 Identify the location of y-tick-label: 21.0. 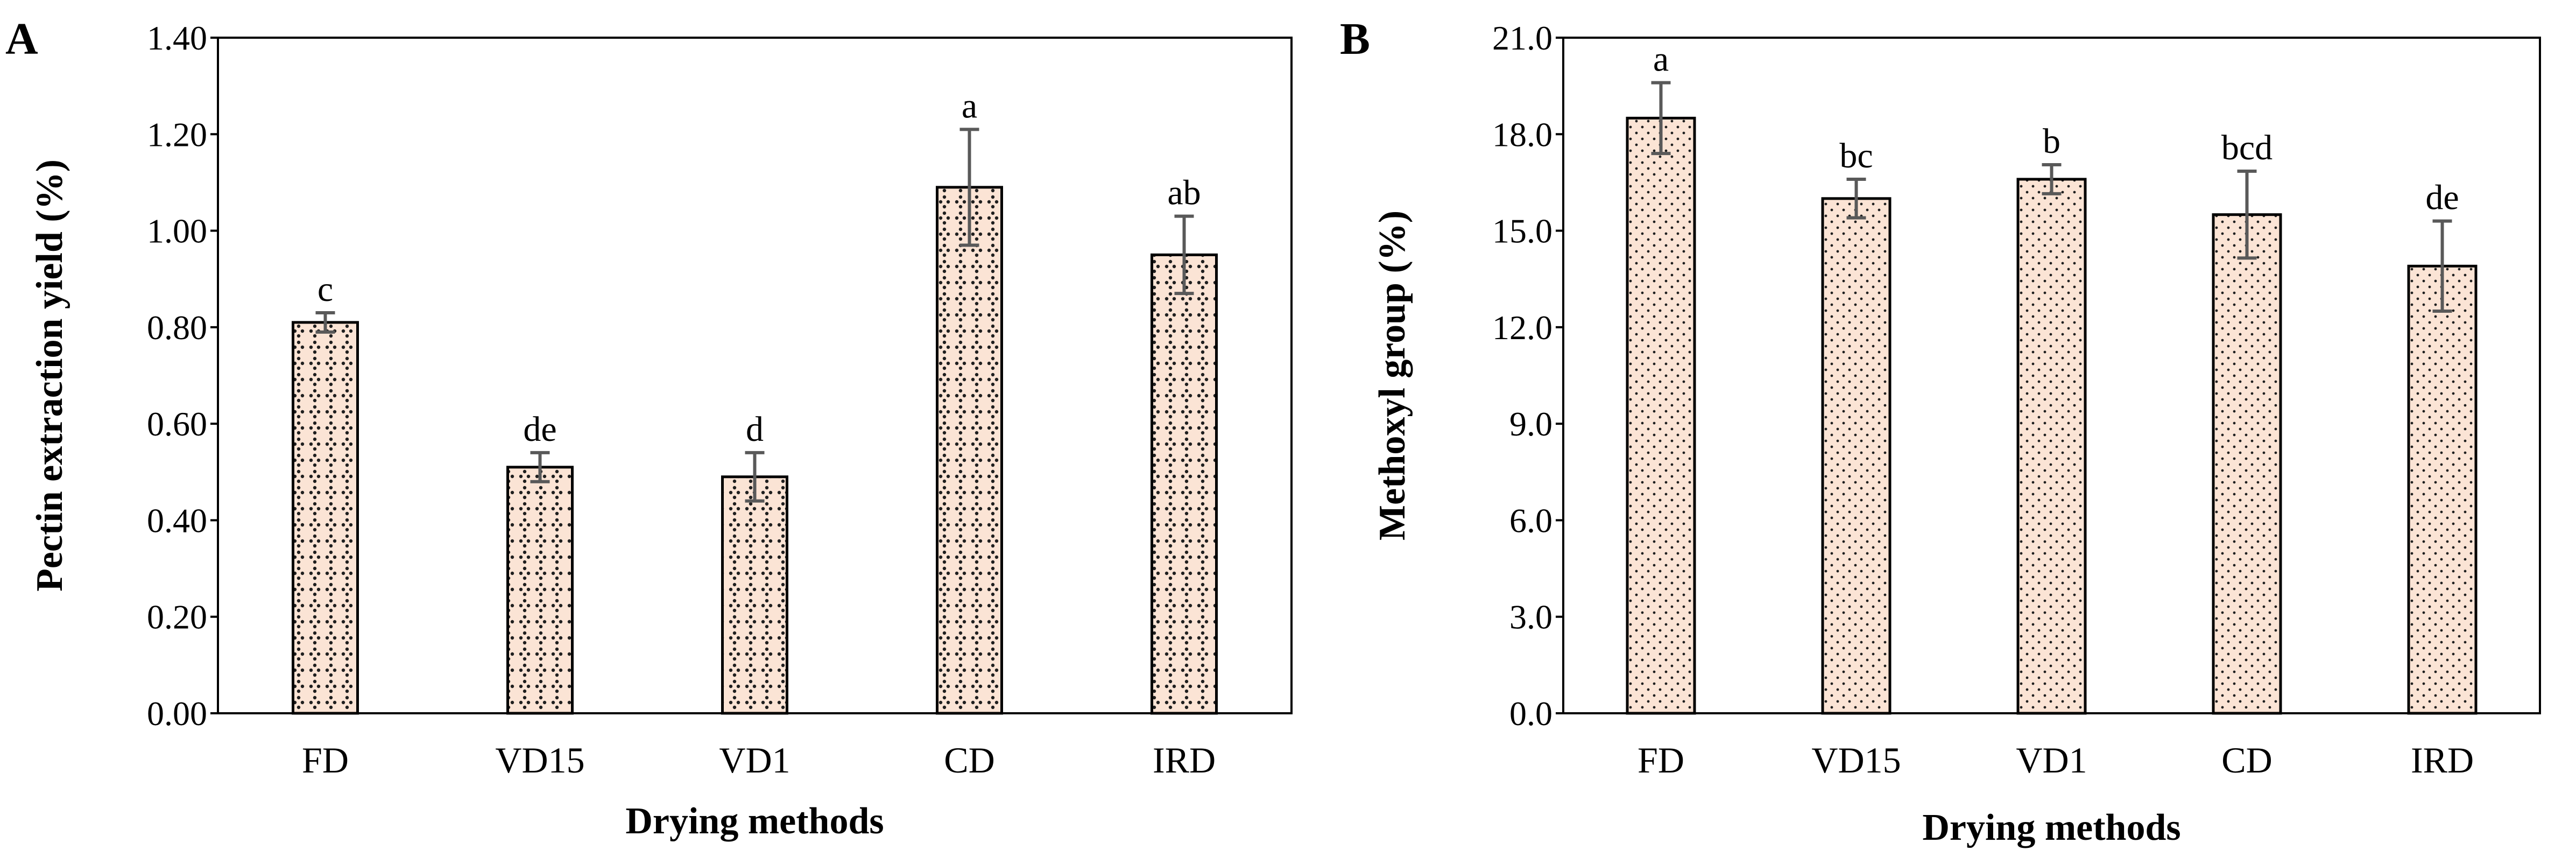
(1522, 38).